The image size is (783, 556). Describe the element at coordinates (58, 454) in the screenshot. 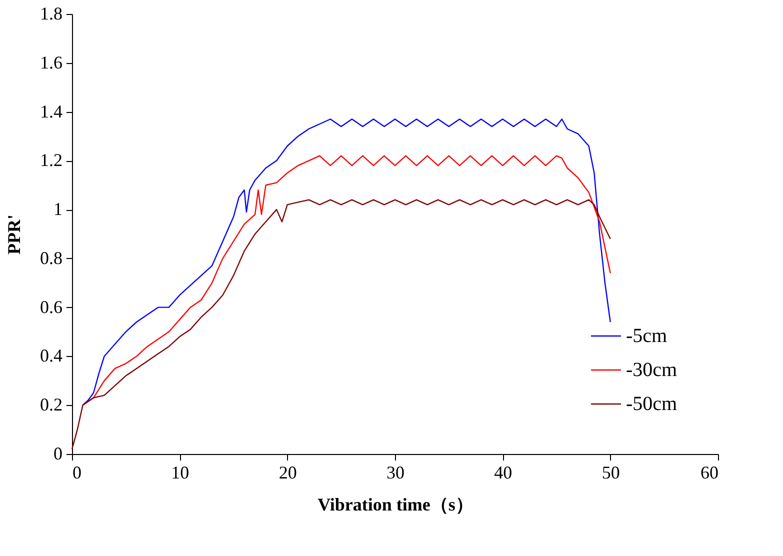

I see `y-tick-label: 0` at that location.